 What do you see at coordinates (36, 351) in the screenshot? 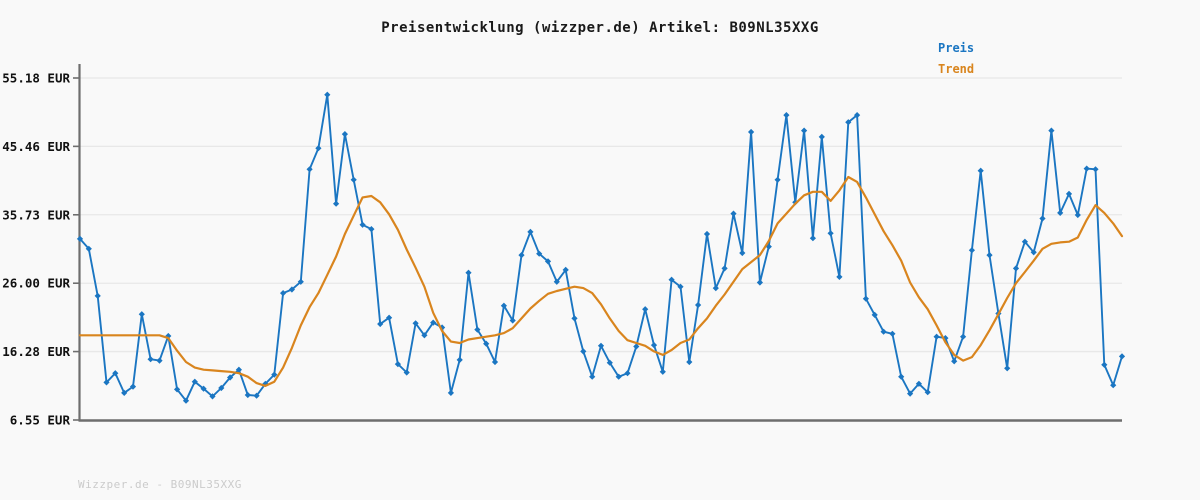
I see `y-tick-label: 16.28 EUR` at bounding box center [36, 351].